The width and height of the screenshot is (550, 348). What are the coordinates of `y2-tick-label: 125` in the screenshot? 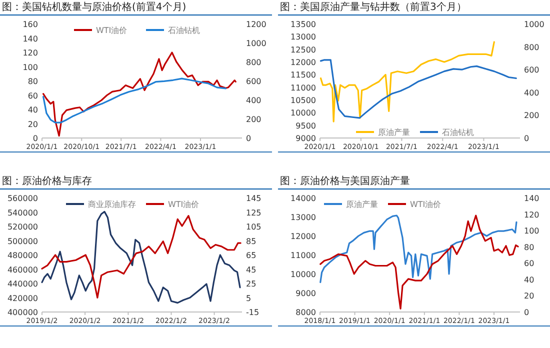 It's located at (254, 213).